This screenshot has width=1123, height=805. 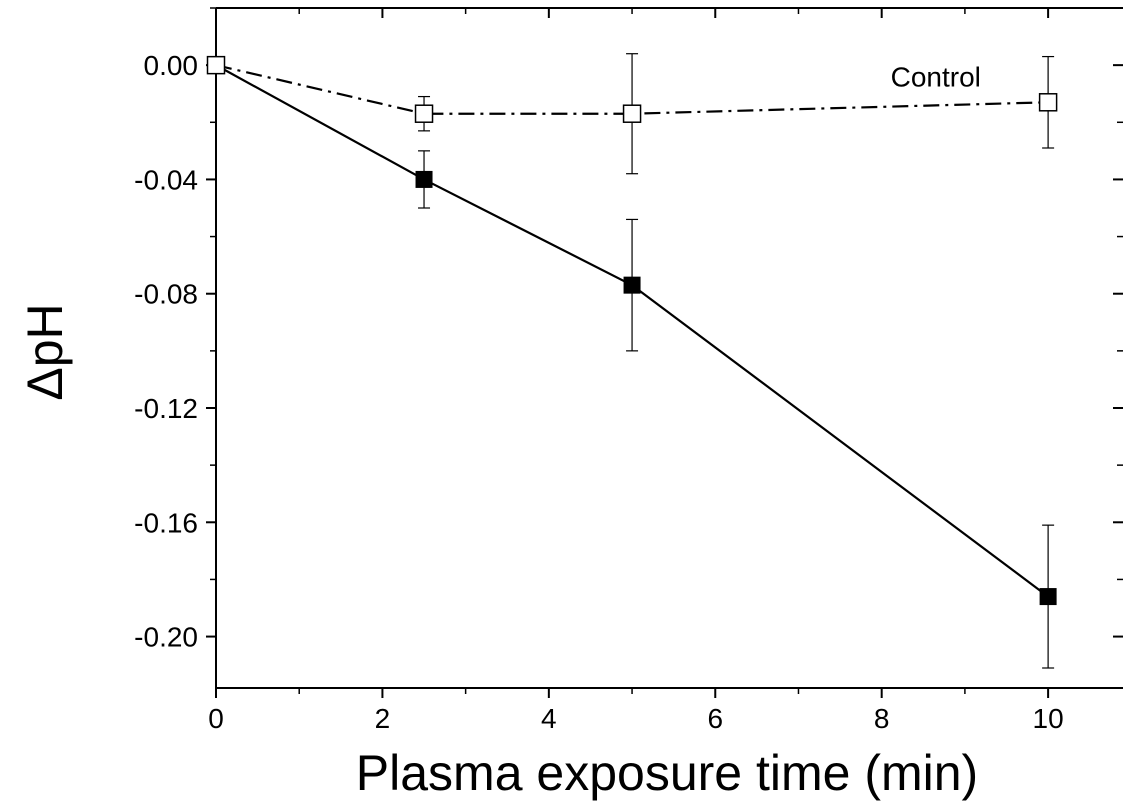 What do you see at coordinates (166, 408) in the screenshot?
I see `y-tick-label: -0.12` at bounding box center [166, 408].